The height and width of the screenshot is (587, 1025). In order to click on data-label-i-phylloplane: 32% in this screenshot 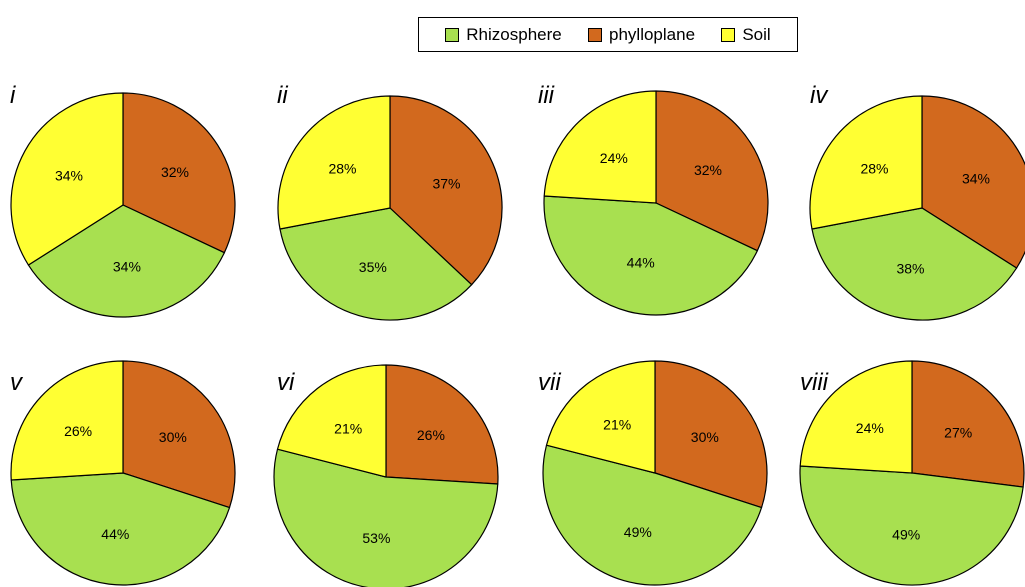, I will do `click(175, 172)`.